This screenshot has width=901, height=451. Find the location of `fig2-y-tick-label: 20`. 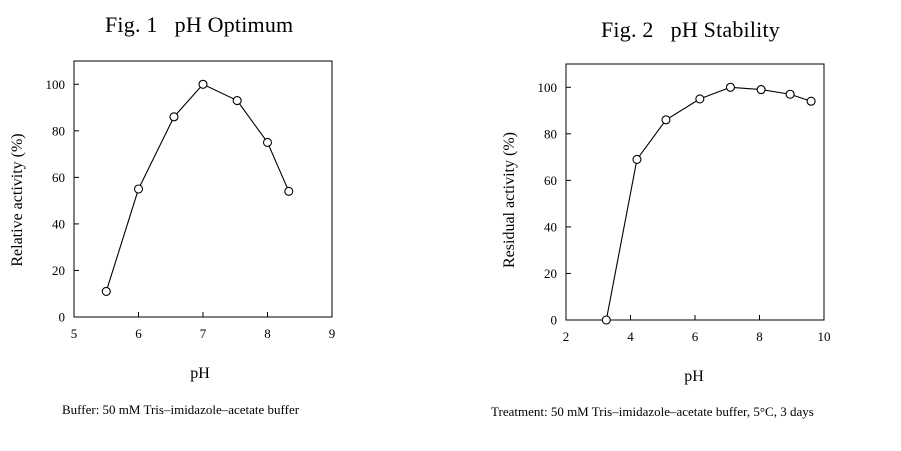

fig2-y-tick-label: 20 is located at coordinates (550, 273).